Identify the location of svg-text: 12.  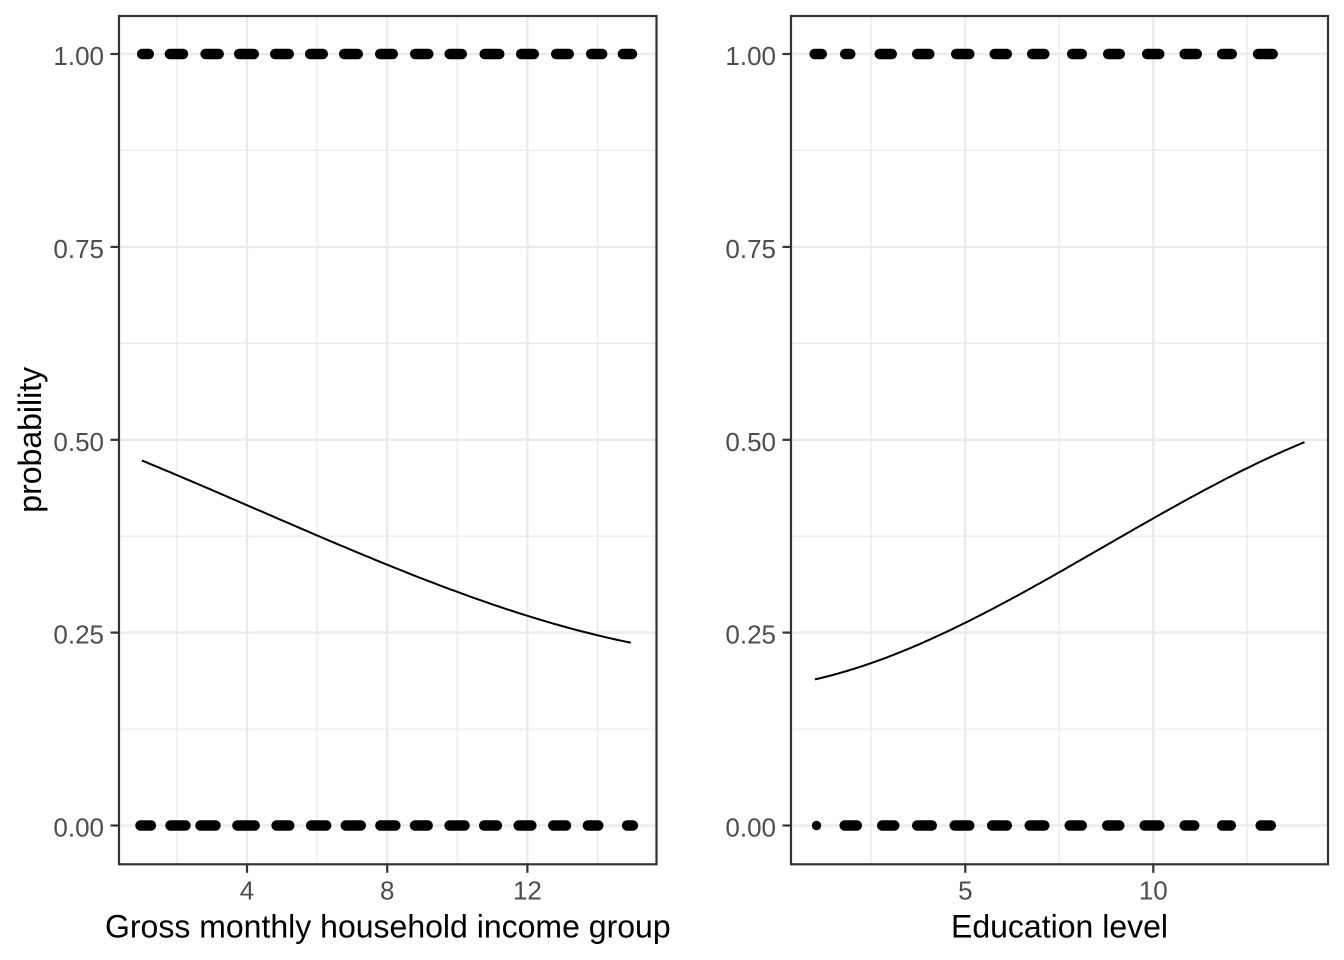
(527, 891).